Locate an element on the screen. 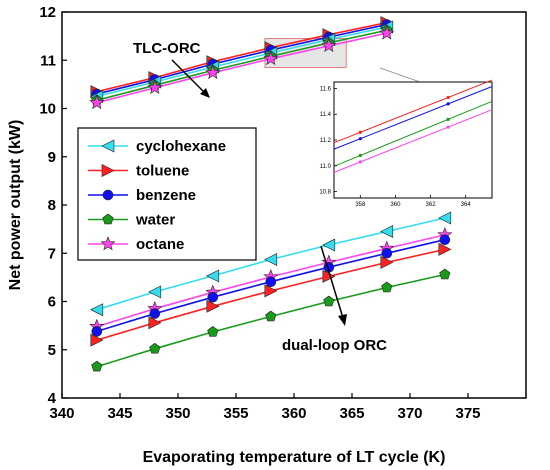  tlc-orc-arrow-head is located at coordinates (205, 93).